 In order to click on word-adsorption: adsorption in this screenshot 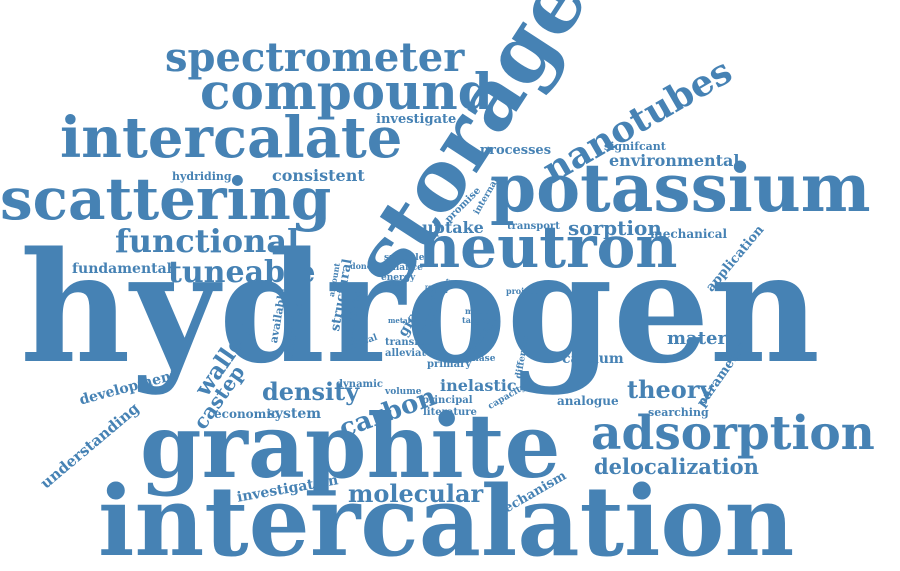, I will do `click(733, 433)`.